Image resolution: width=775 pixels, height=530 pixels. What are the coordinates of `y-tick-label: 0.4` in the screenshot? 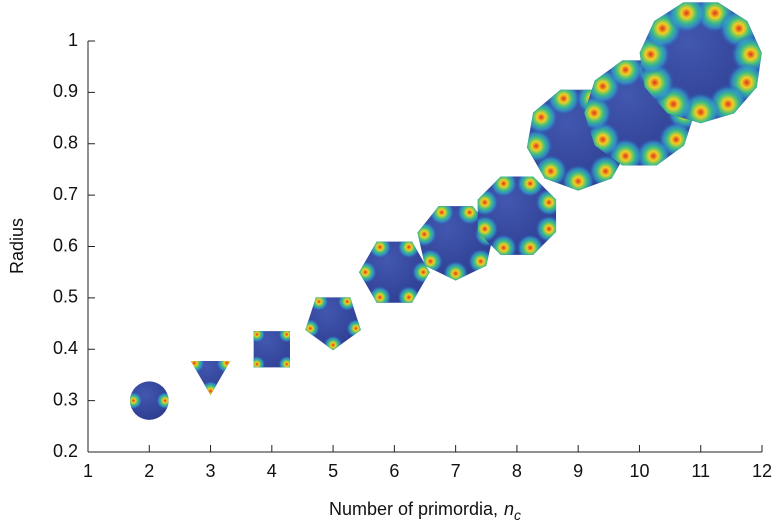 It's located at (65, 348).